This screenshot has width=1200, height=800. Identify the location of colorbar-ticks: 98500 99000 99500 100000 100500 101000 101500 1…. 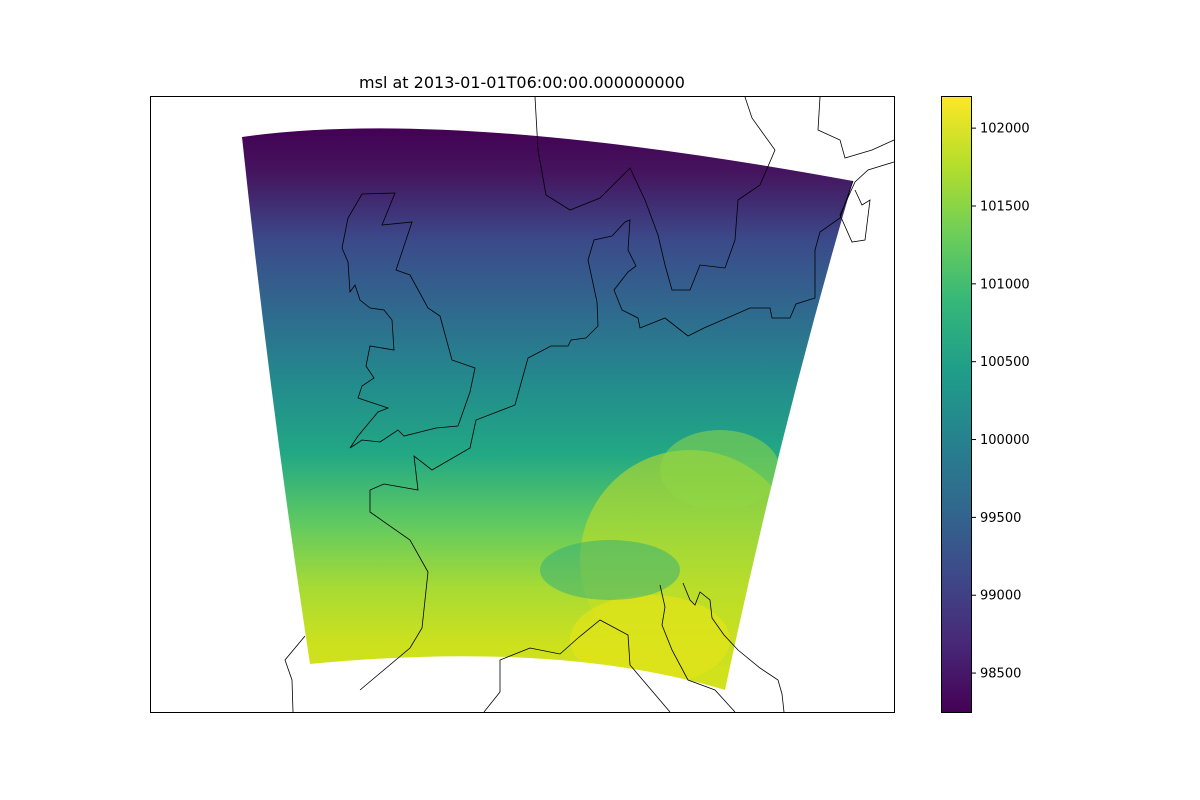
(1001, 402).